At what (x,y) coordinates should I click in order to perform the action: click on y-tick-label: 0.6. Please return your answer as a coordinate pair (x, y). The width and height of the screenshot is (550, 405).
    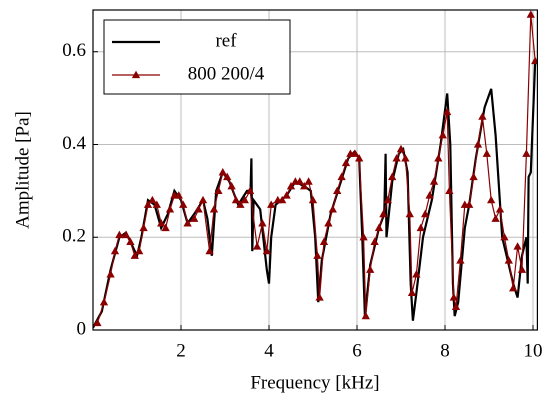
    Looking at the image, I should click on (74, 50).